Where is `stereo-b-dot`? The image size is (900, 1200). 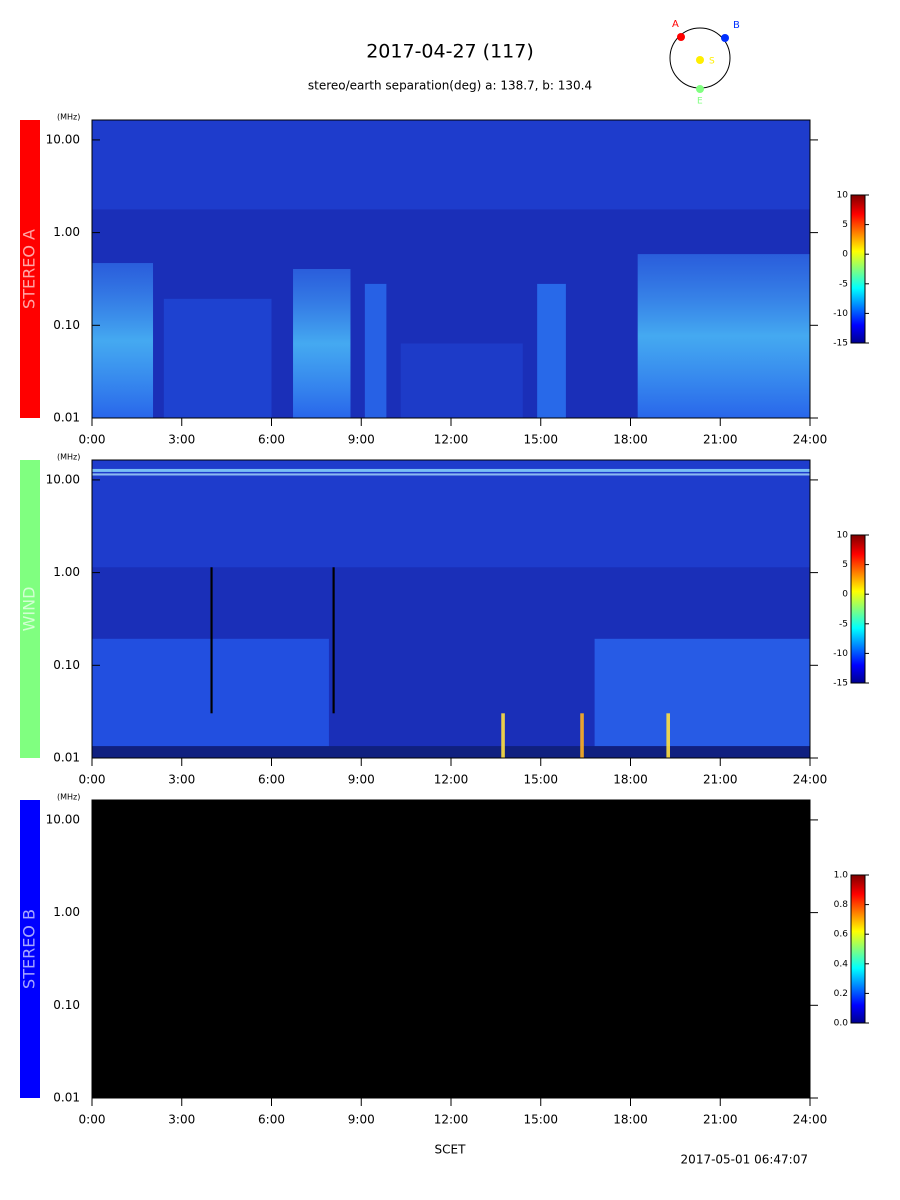 stereo-b-dot is located at coordinates (725, 38).